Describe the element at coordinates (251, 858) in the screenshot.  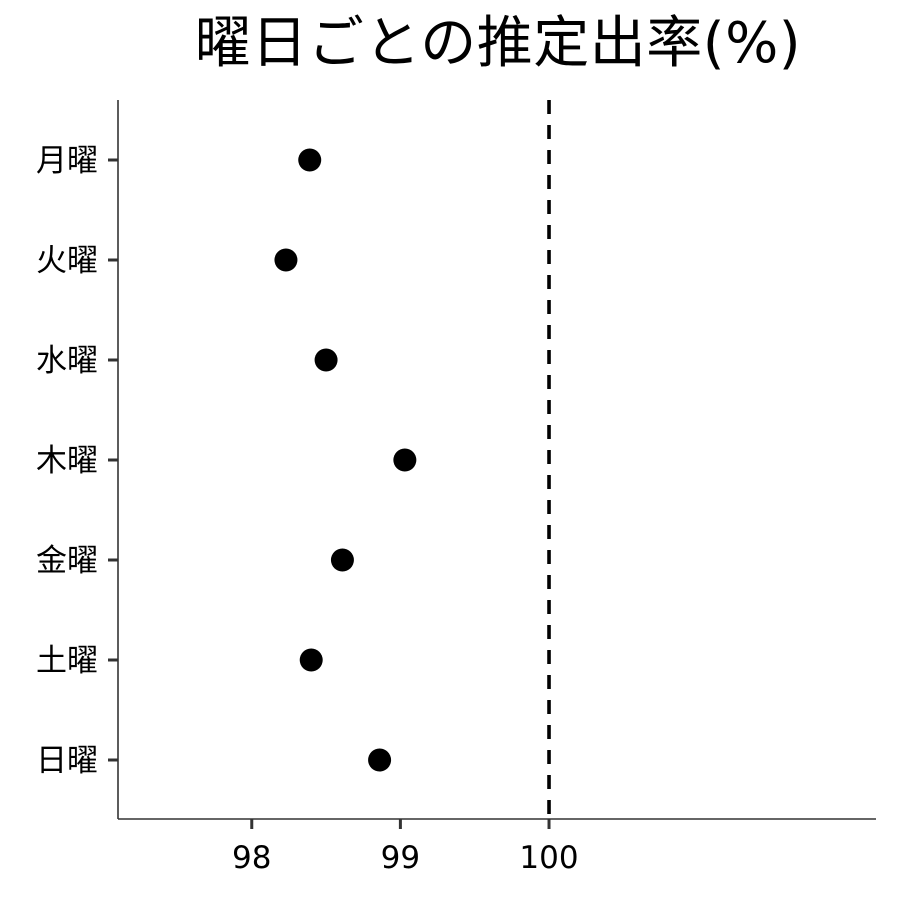
I see `x-tick-label: 98` at that location.